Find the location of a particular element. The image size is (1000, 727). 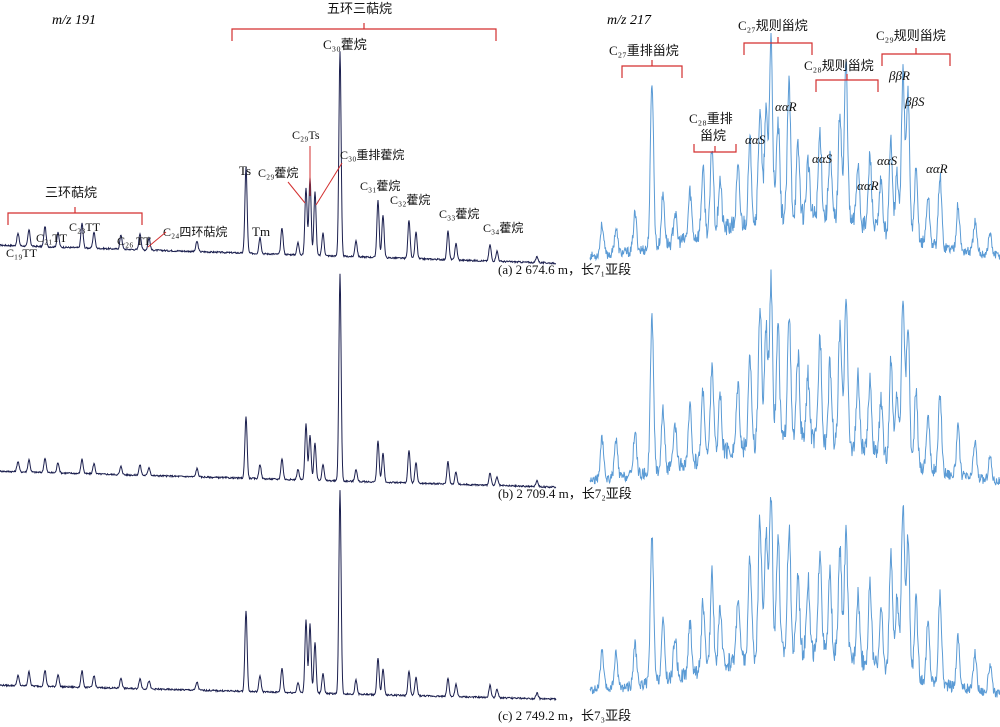

caption-panel-a: (a) 2 674.6 m，长7₁亚段 is located at coordinates (564, 269).